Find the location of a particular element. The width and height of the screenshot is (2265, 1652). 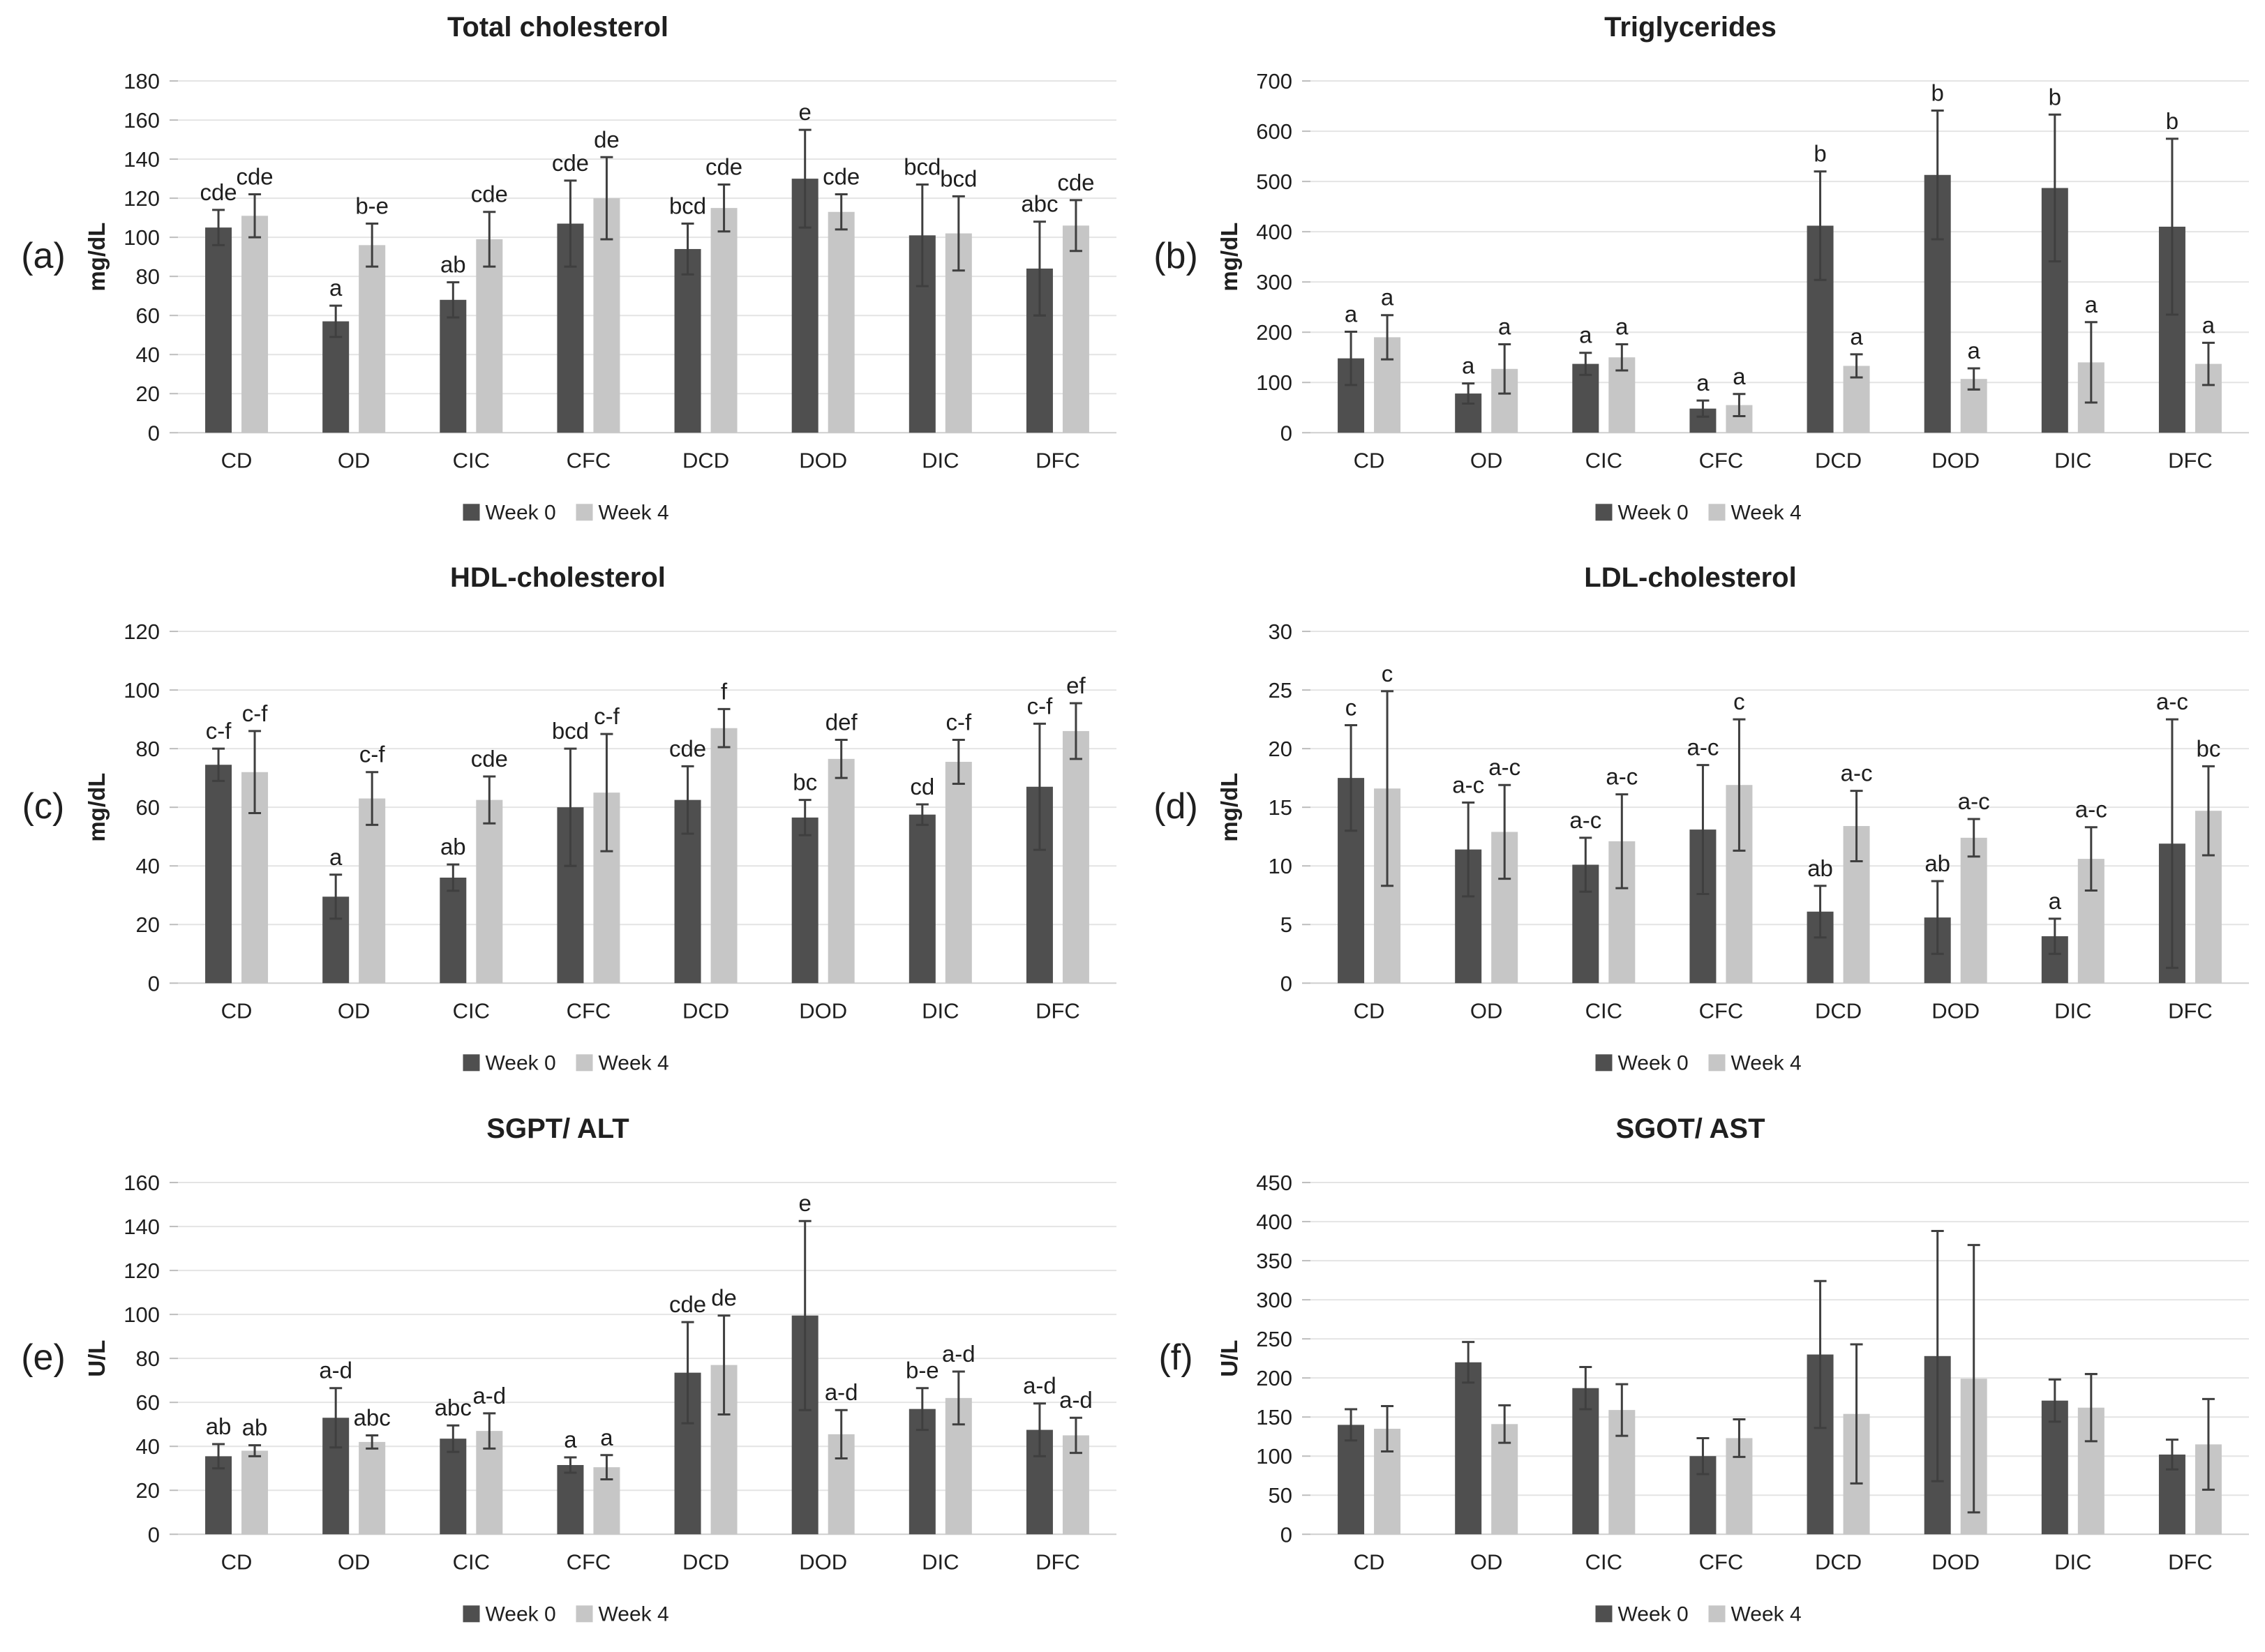

sig-label: b-e is located at coordinates (922, 1370).